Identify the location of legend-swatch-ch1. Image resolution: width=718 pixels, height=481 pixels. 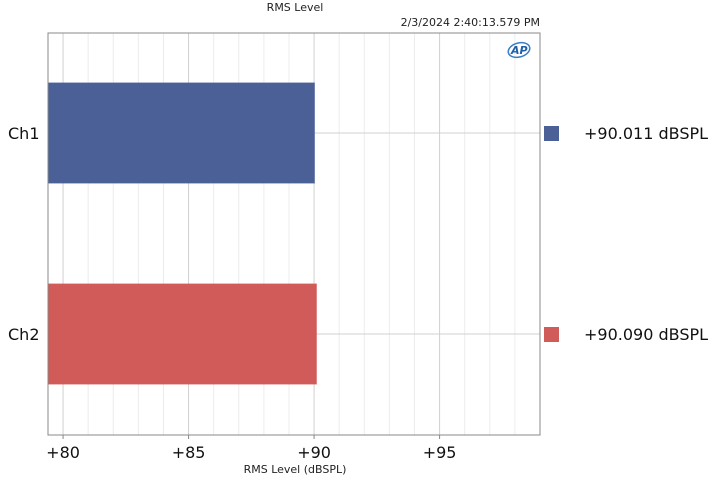
(551, 133).